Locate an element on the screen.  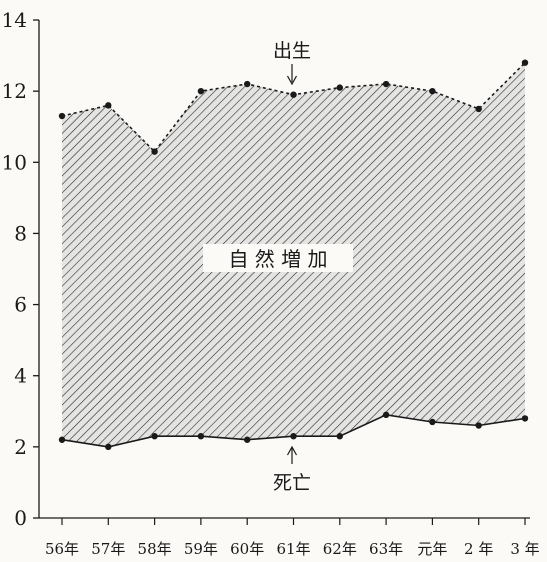
x-tick-label: 63年 is located at coordinates (386, 549).